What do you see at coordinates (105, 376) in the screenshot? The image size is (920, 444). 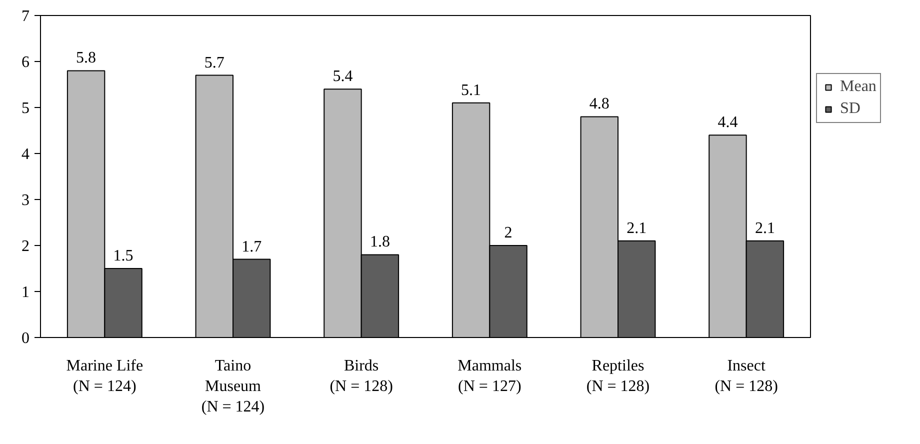 I see `x-tick-label: Marine Life (N = 124)` at bounding box center [105, 376].